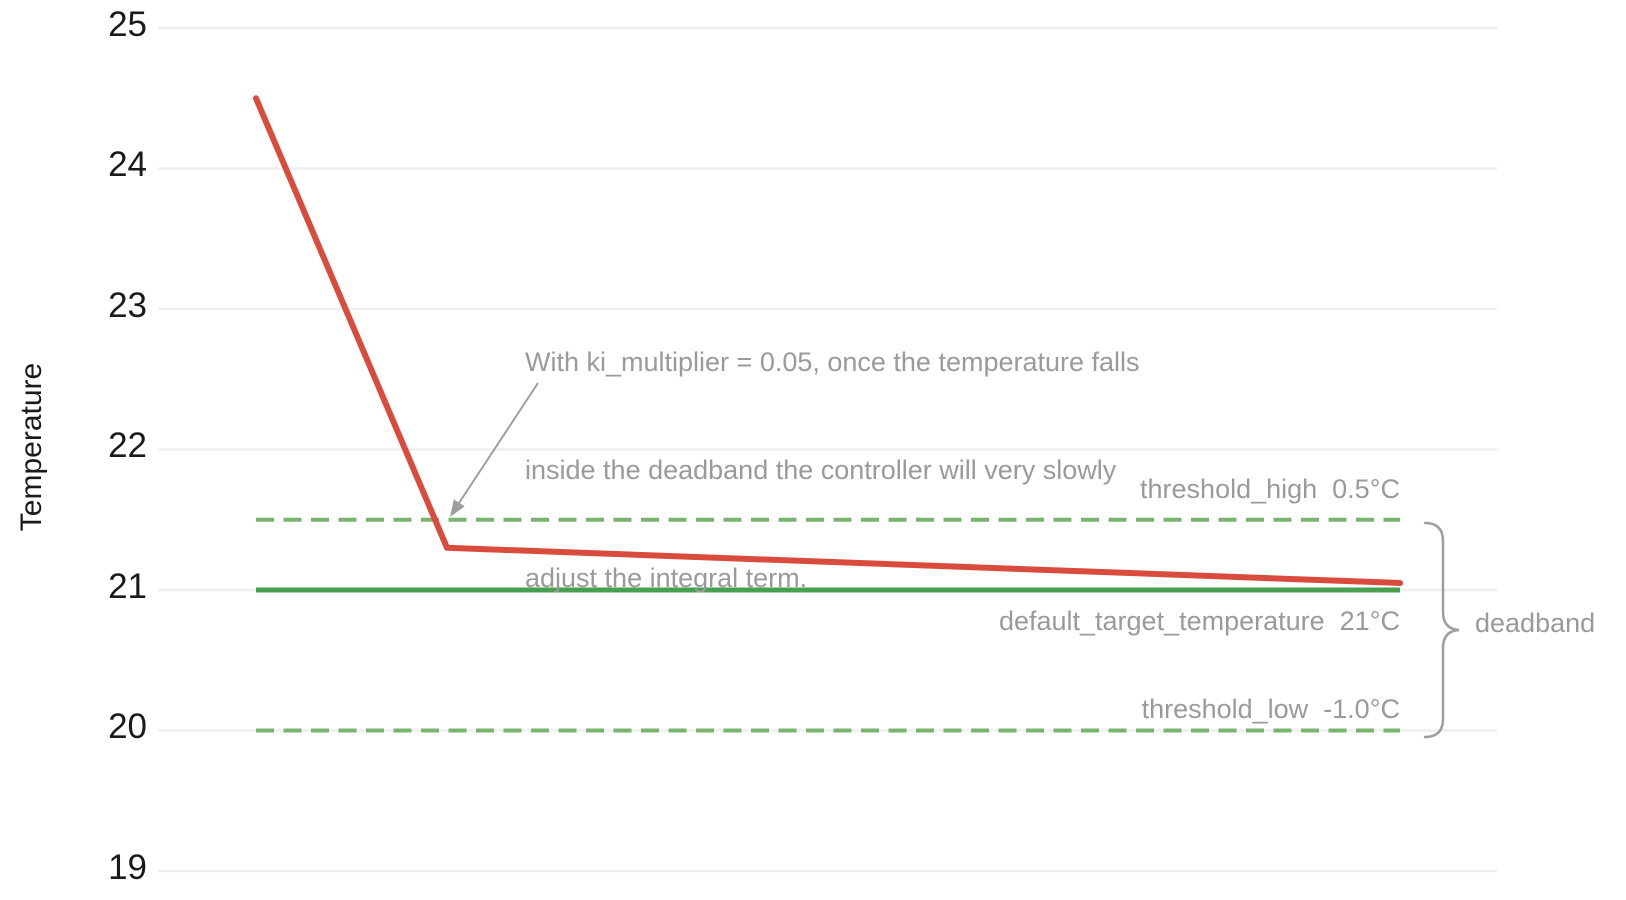 This screenshot has width=1626, height=900. What do you see at coordinates (127, 867) in the screenshot?
I see `y-tick-label-19: 19` at bounding box center [127, 867].